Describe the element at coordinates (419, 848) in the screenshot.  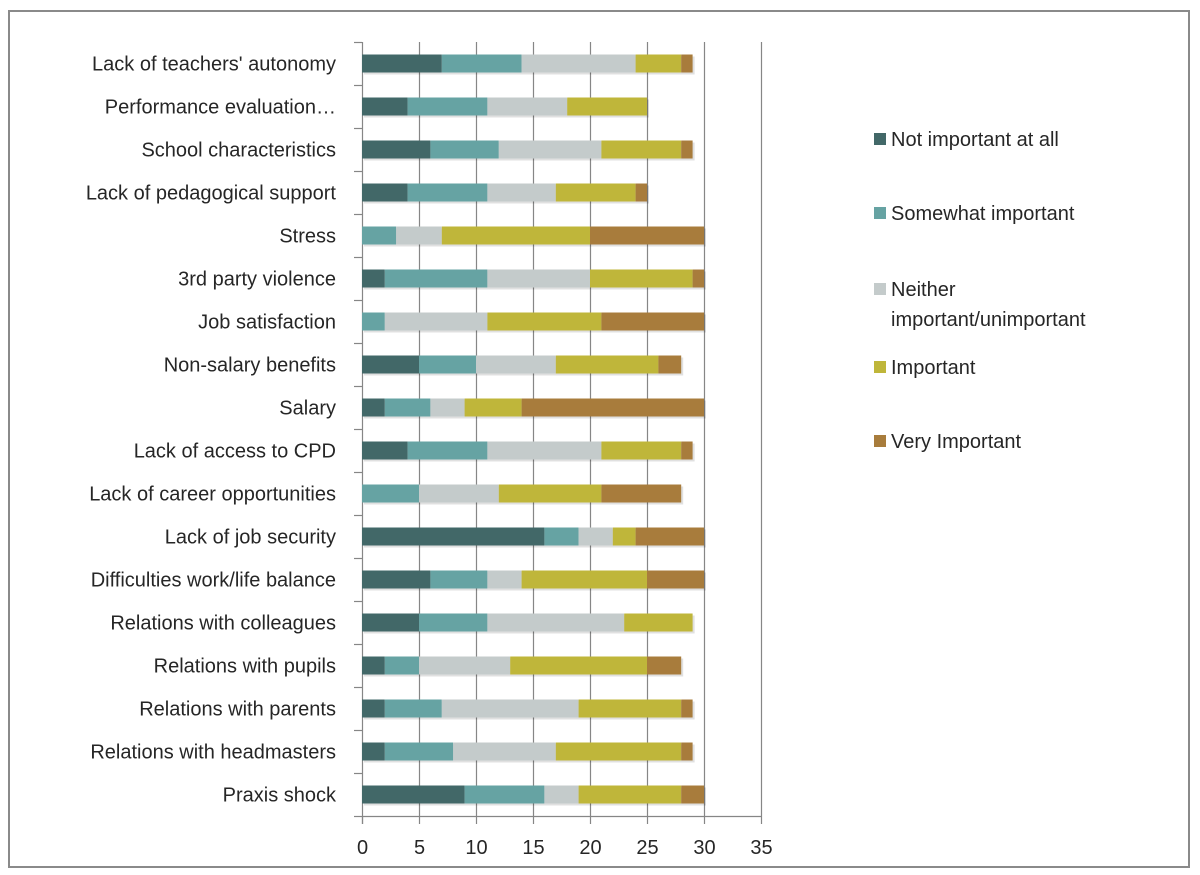
I see `x-tick-label: 5` at that location.